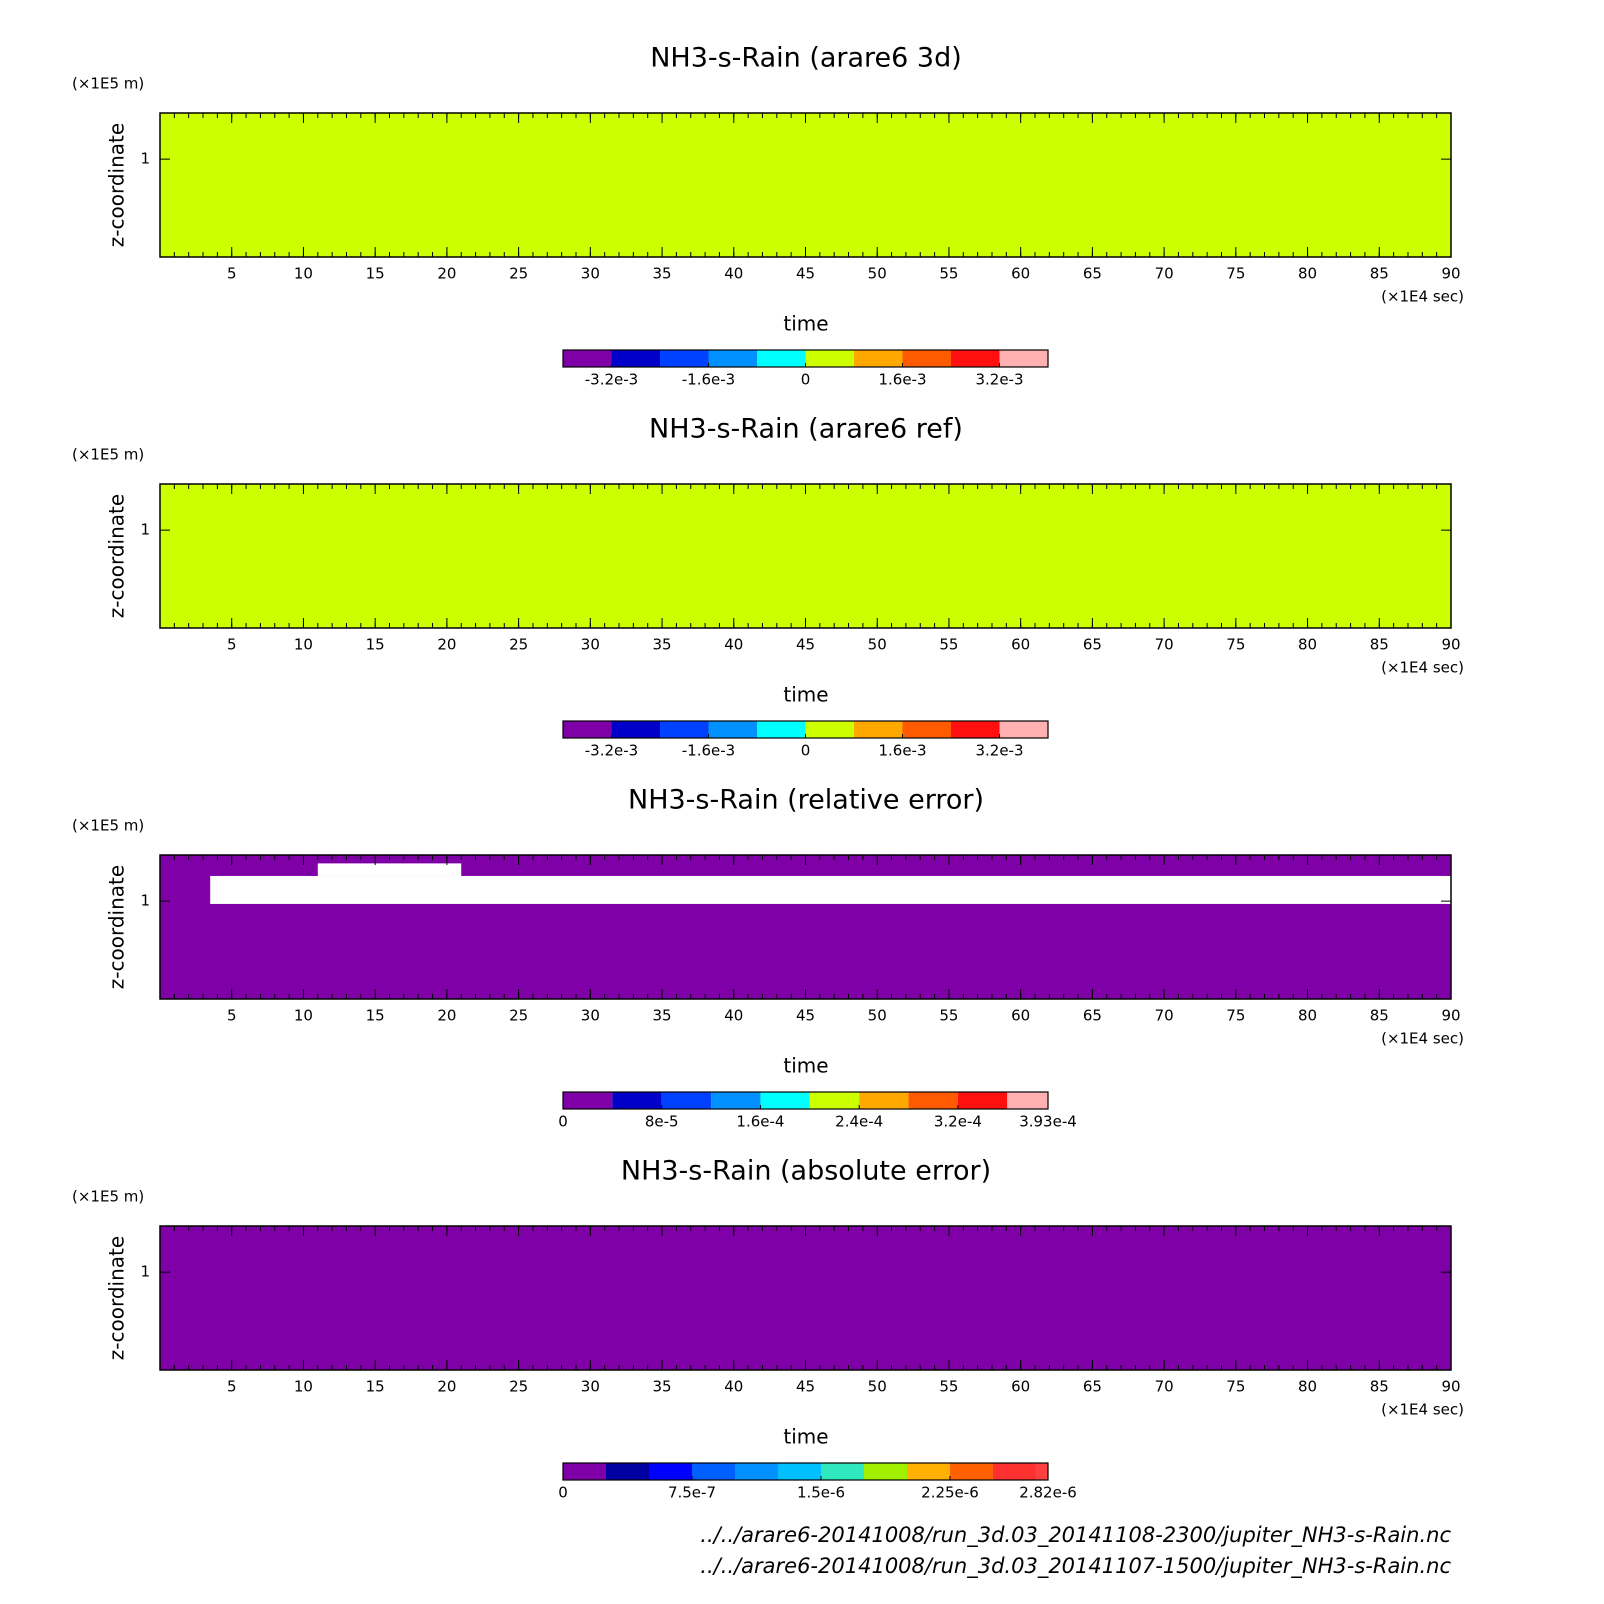 The height and width of the screenshot is (1604, 1604). Describe the element at coordinates (1164, 274) in the screenshot. I see `x-tick-label: 70` at that location.